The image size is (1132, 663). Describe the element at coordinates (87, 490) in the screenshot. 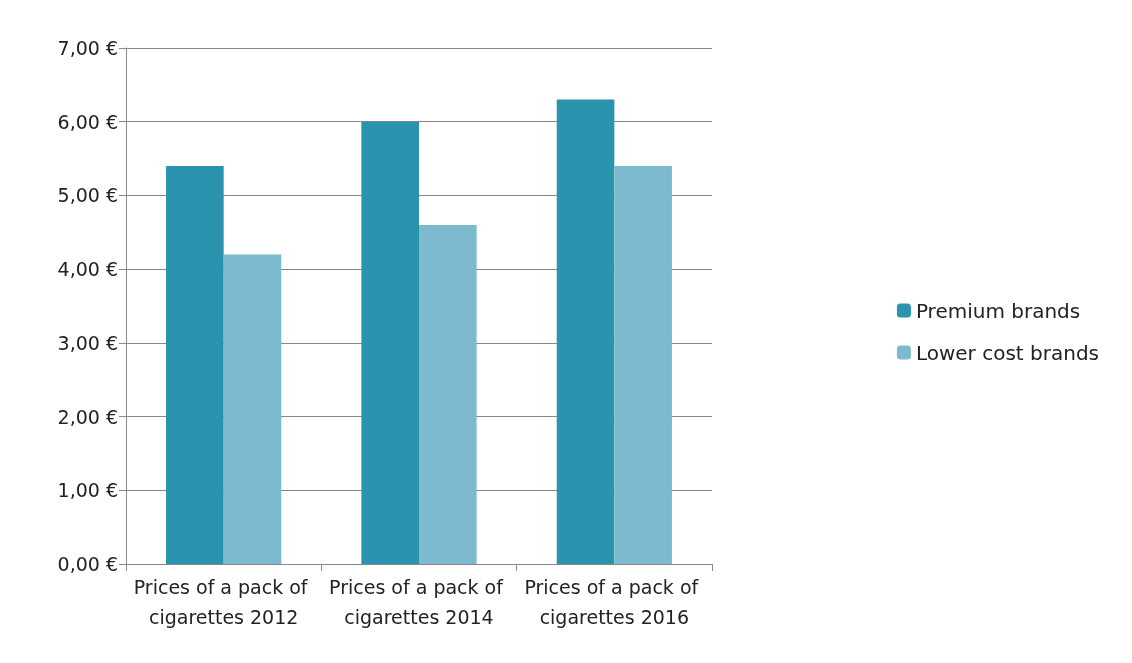

I see `y-tick-label: 1,00 €` at that location.